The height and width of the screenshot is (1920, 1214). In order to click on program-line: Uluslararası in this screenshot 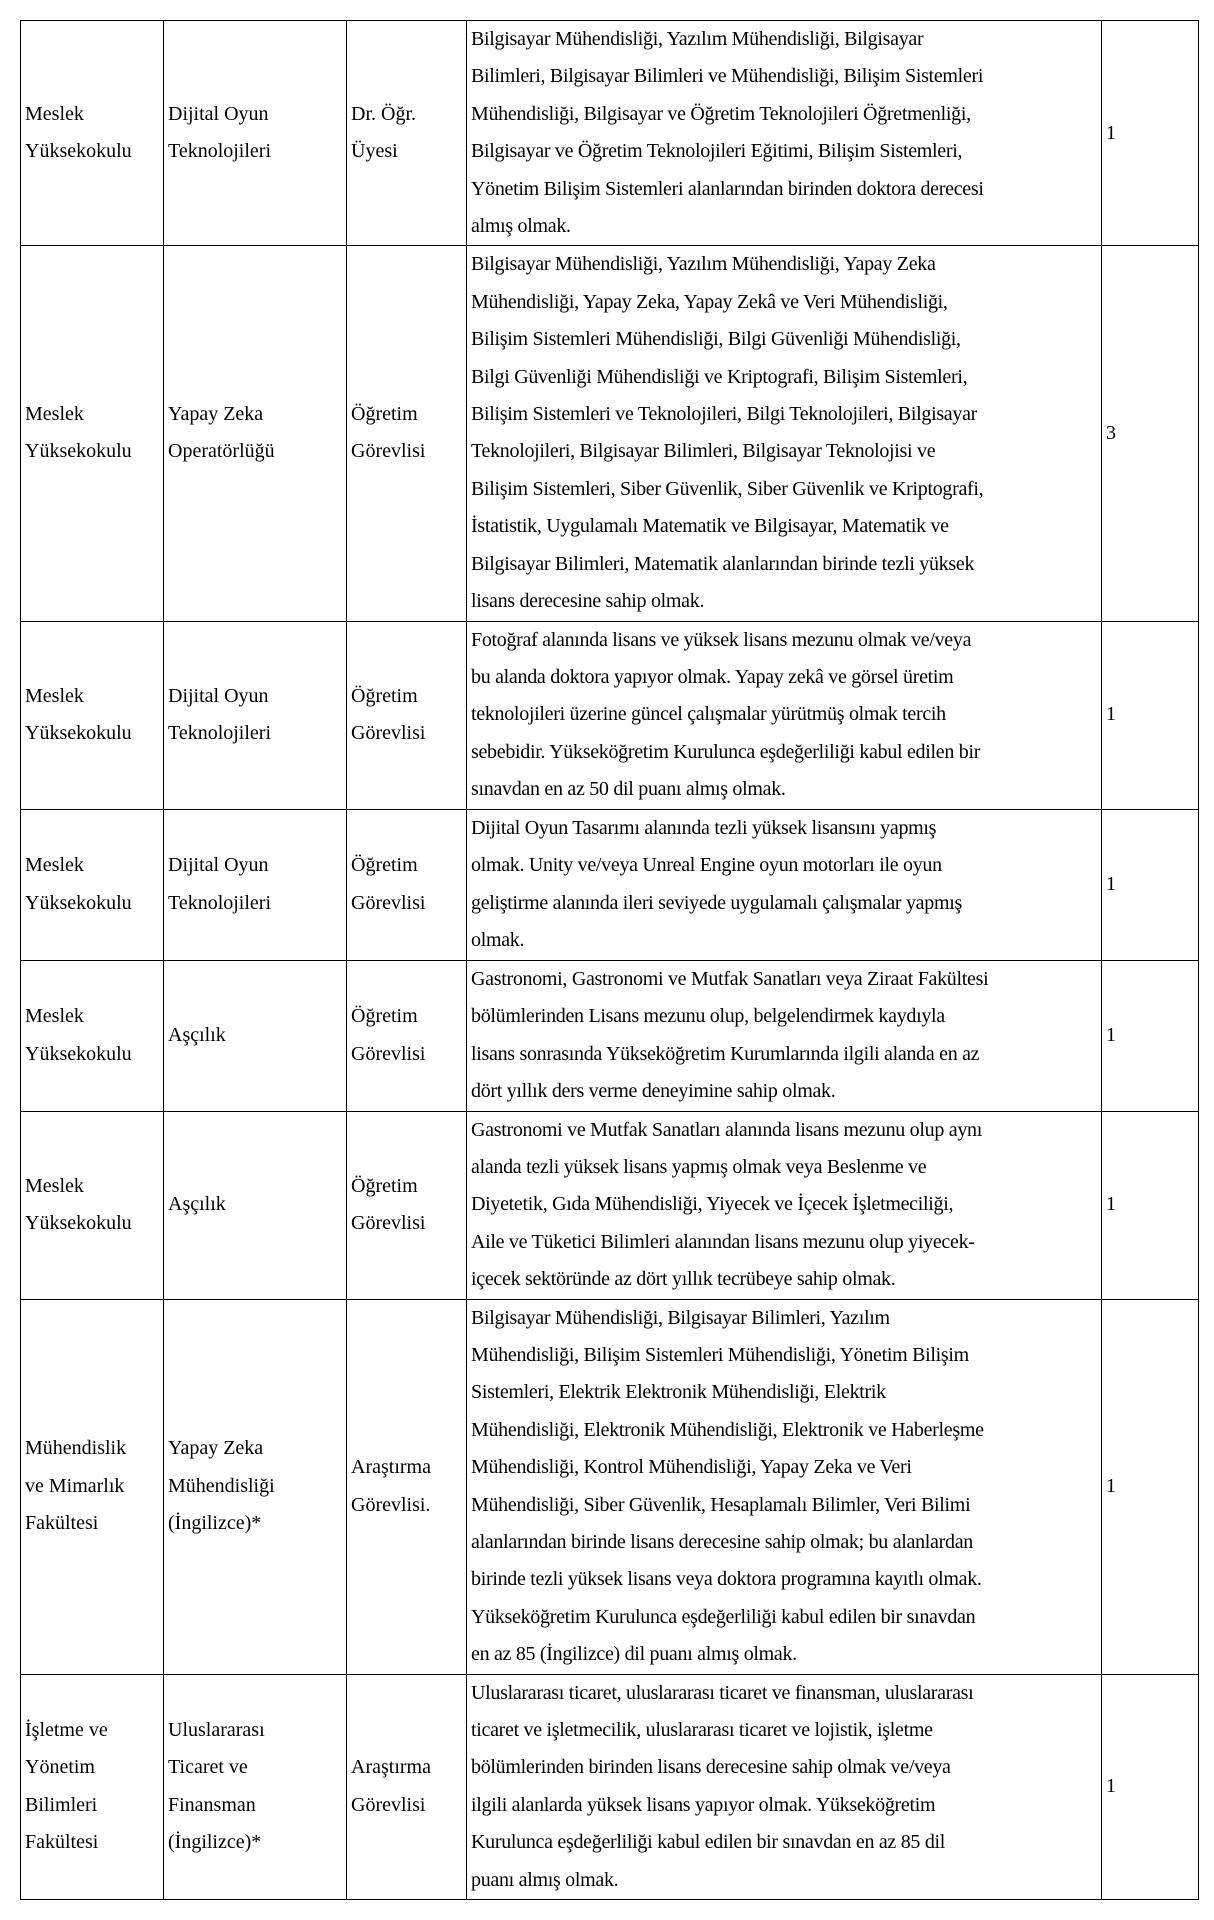, I will do `click(216, 1730)`.